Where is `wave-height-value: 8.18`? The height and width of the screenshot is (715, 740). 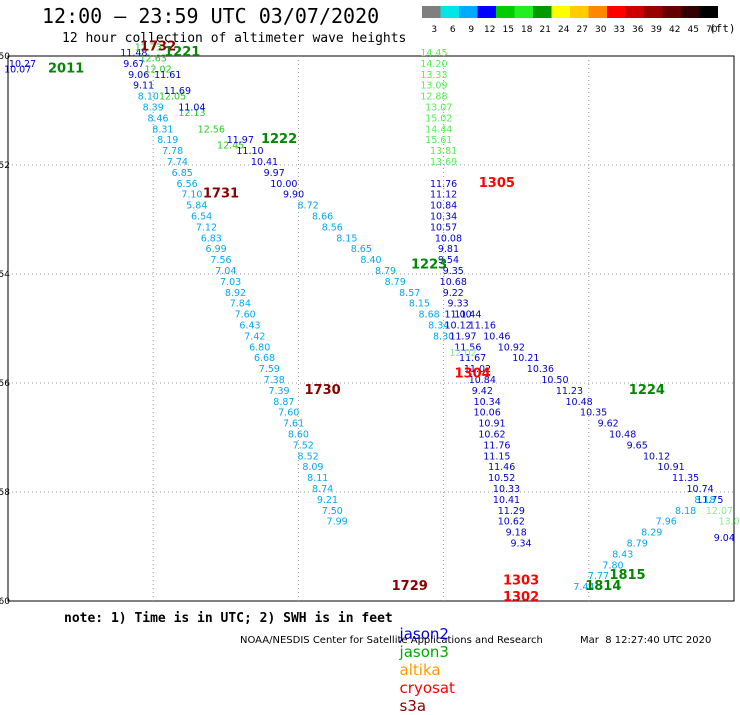
wave-height-value: 8.18 is located at coordinates (685, 511).